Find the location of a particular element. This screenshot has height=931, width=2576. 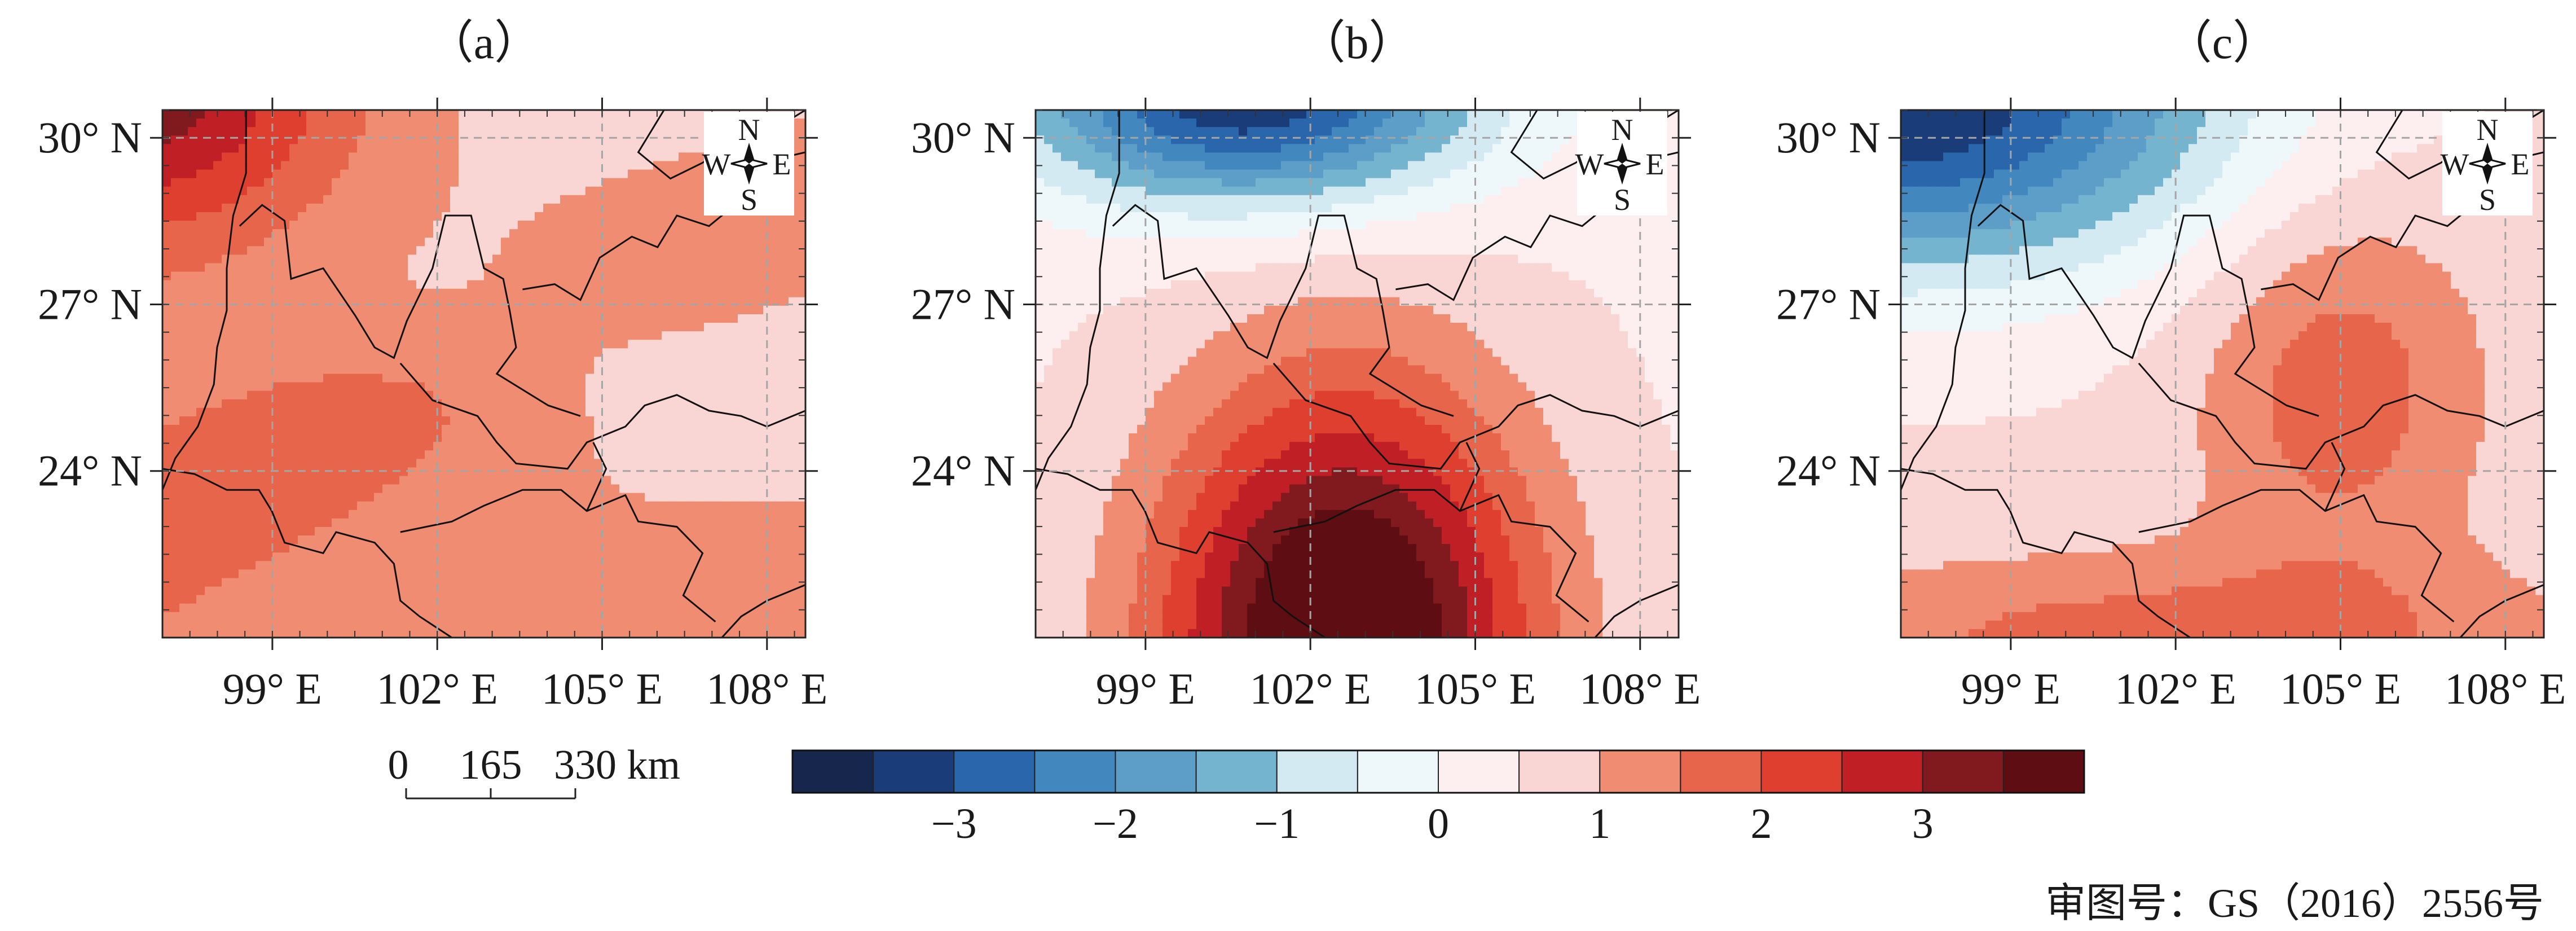

colorbar-tick-label: 2 is located at coordinates (1761, 823).